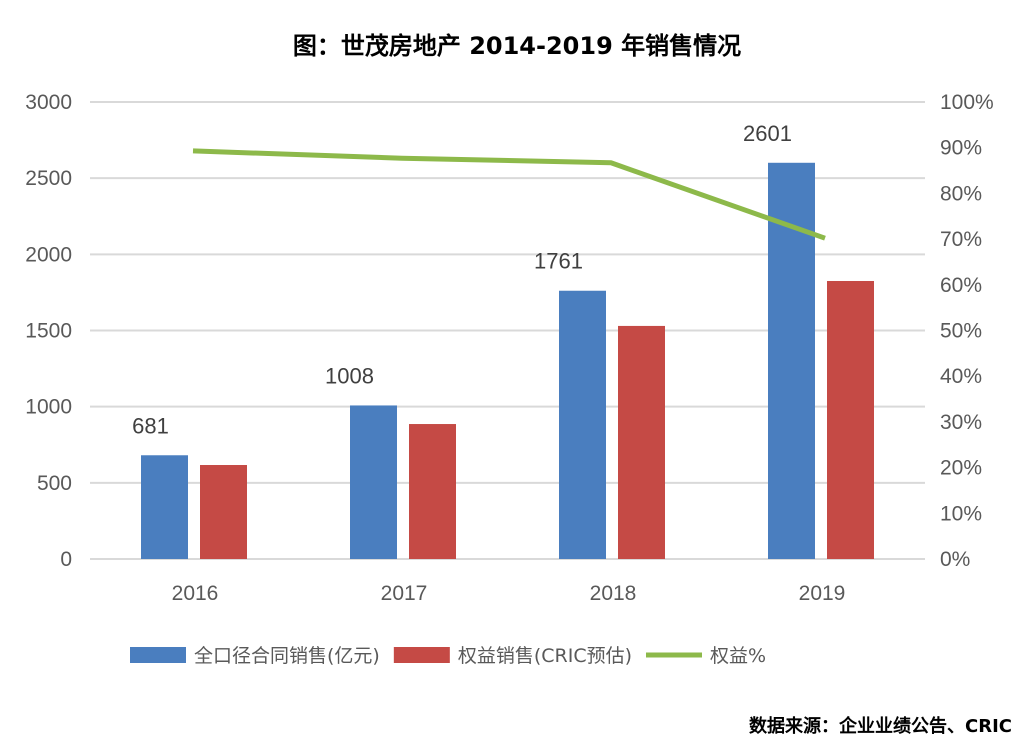  What do you see at coordinates (558, 261) in the screenshot?
I see `data-label: 1761` at bounding box center [558, 261].